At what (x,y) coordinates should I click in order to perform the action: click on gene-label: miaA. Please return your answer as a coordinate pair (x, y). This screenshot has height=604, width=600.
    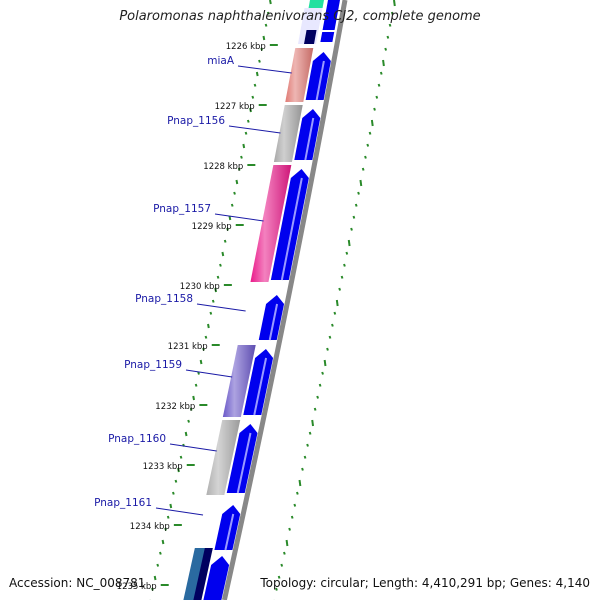
    Looking at the image, I should click on (221, 61).